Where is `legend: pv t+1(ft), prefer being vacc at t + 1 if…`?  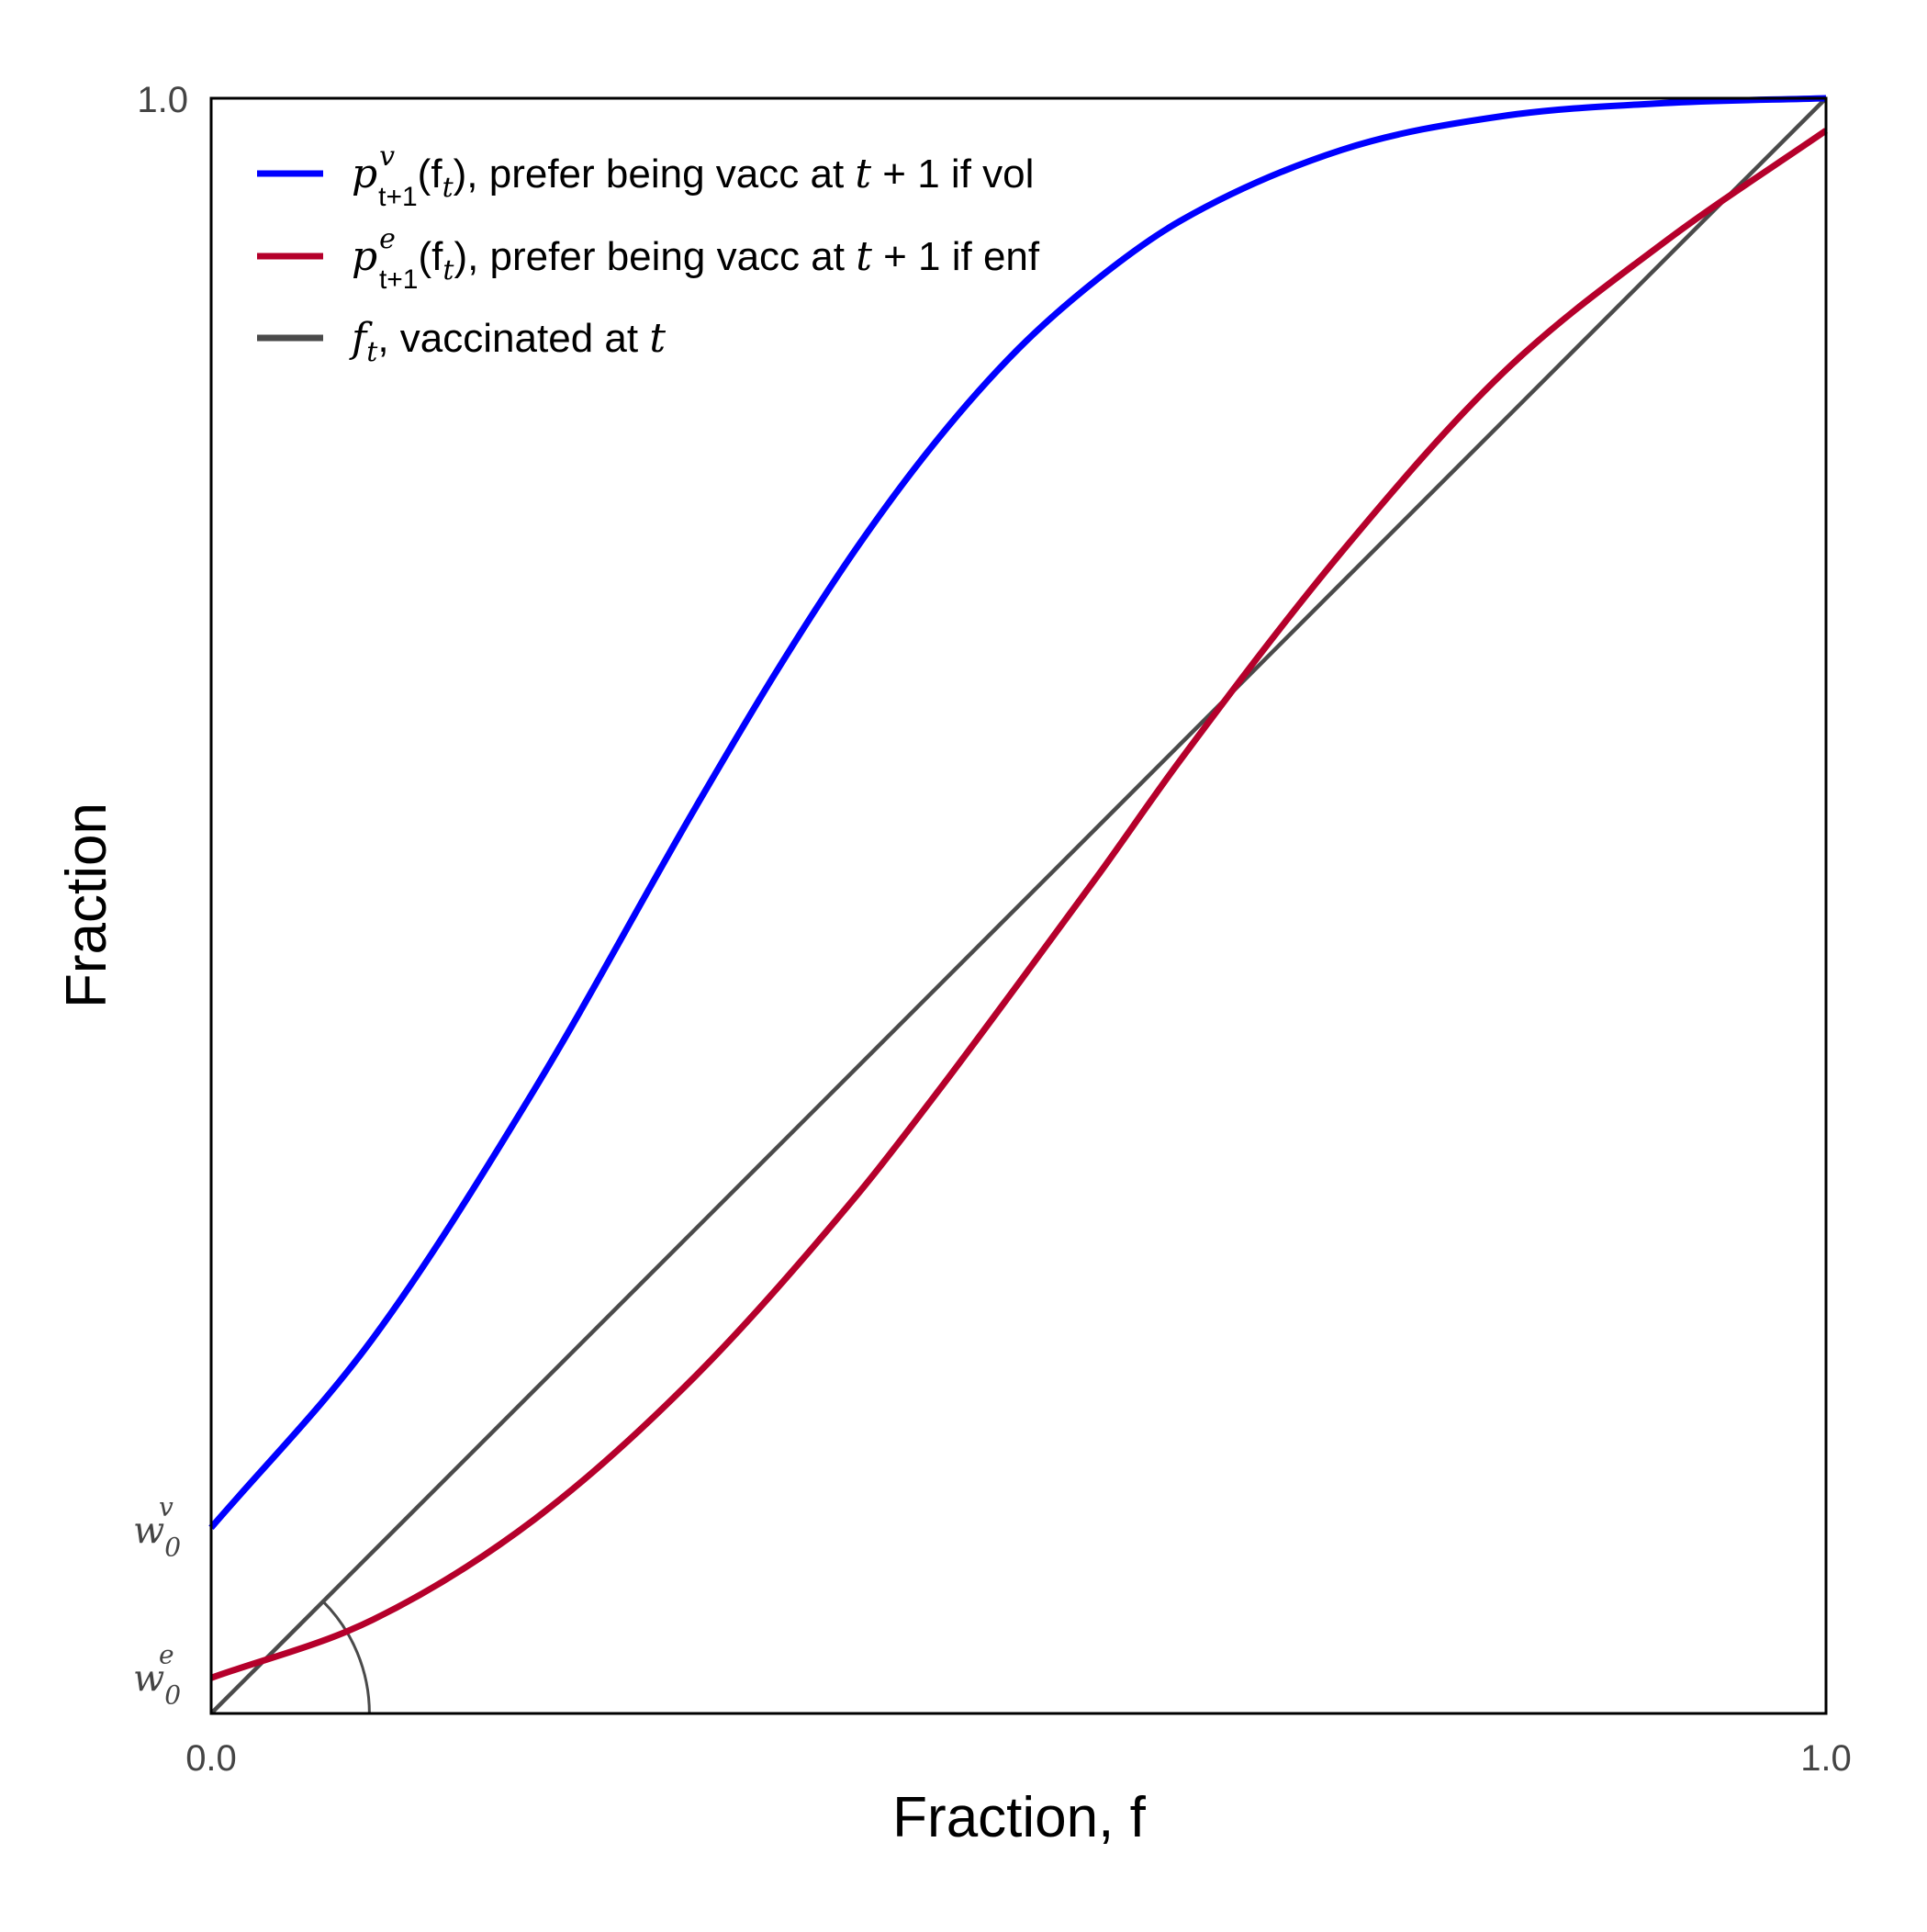 legend: pv t+1(ft), prefer being vacc at t + 1 if… is located at coordinates (648, 254).